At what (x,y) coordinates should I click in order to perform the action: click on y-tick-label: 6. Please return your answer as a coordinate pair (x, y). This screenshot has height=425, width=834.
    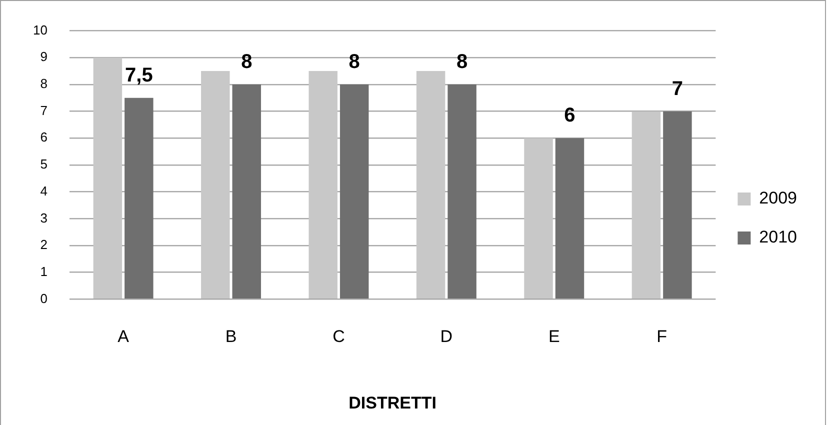
    Looking at the image, I should click on (44, 137).